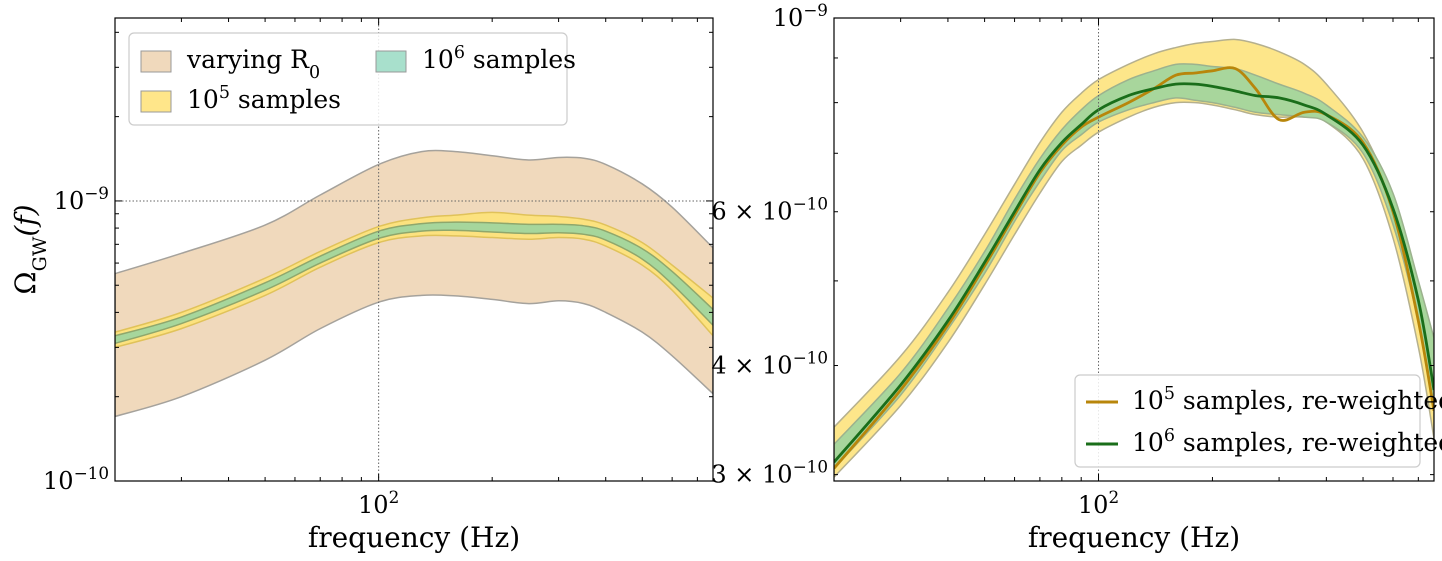 This screenshot has height=561, width=1442. Describe the element at coordinates (499, 58) in the screenshot. I see `legend-label-left-2: 106 samples` at that location.